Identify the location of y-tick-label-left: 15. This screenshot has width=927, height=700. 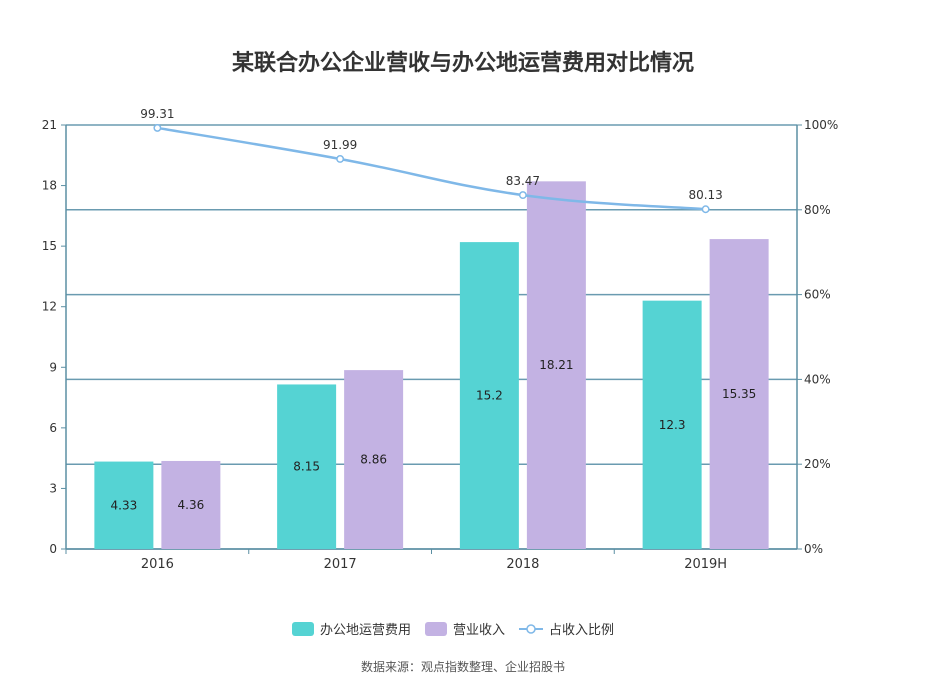
(49, 246).